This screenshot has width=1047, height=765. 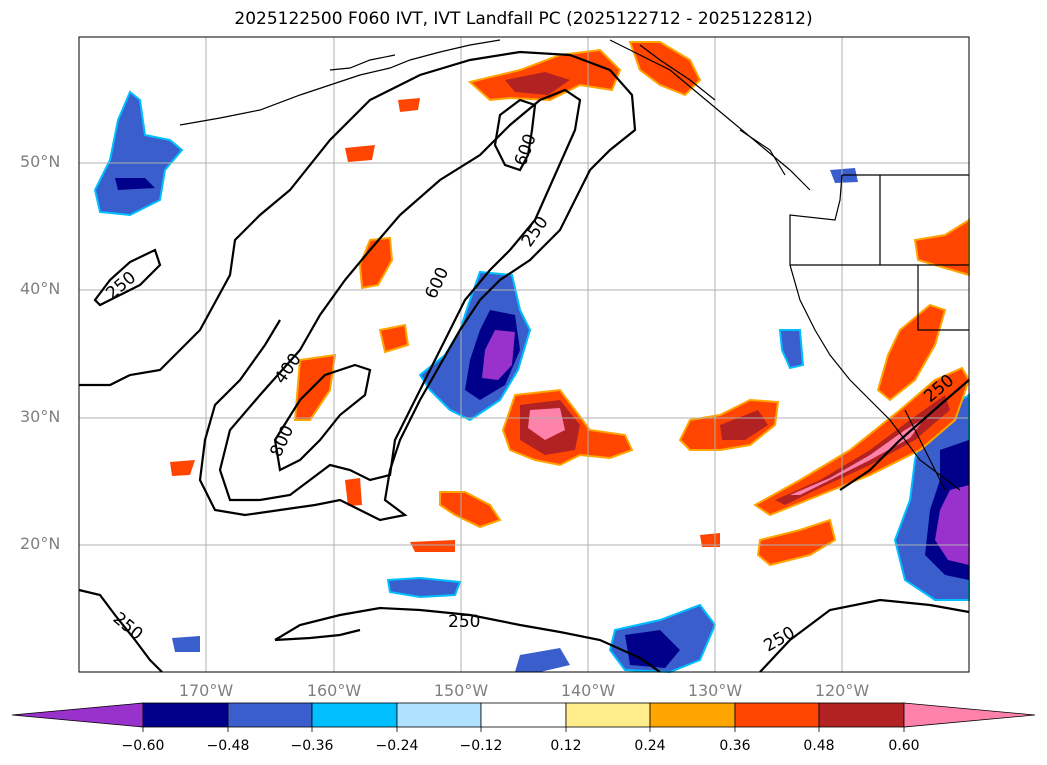 What do you see at coordinates (515, 135) in the screenshot?
I see `contour-600-north` at bounding box center [515, 135].